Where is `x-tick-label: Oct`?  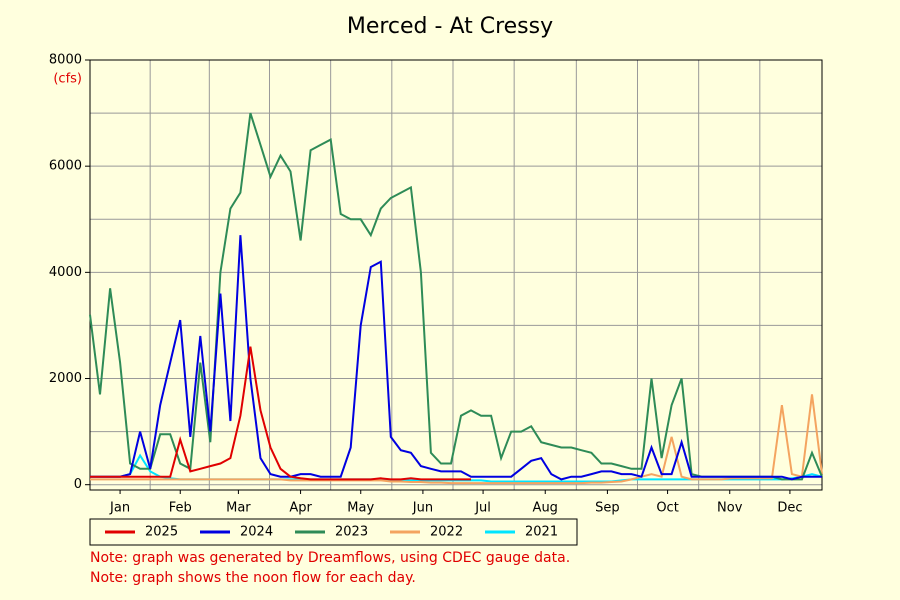
x-tick-label: Oct is located at coordinates (667, 508).